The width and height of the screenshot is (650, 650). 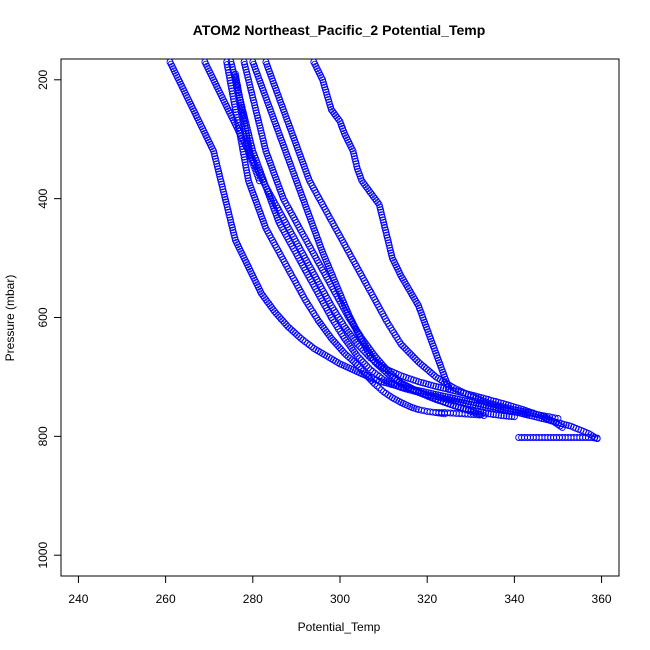 What do you see at coordinates (166, 599) in the screenshot?
I see `x-tick-label: 260` at bounding box center [166, 599].